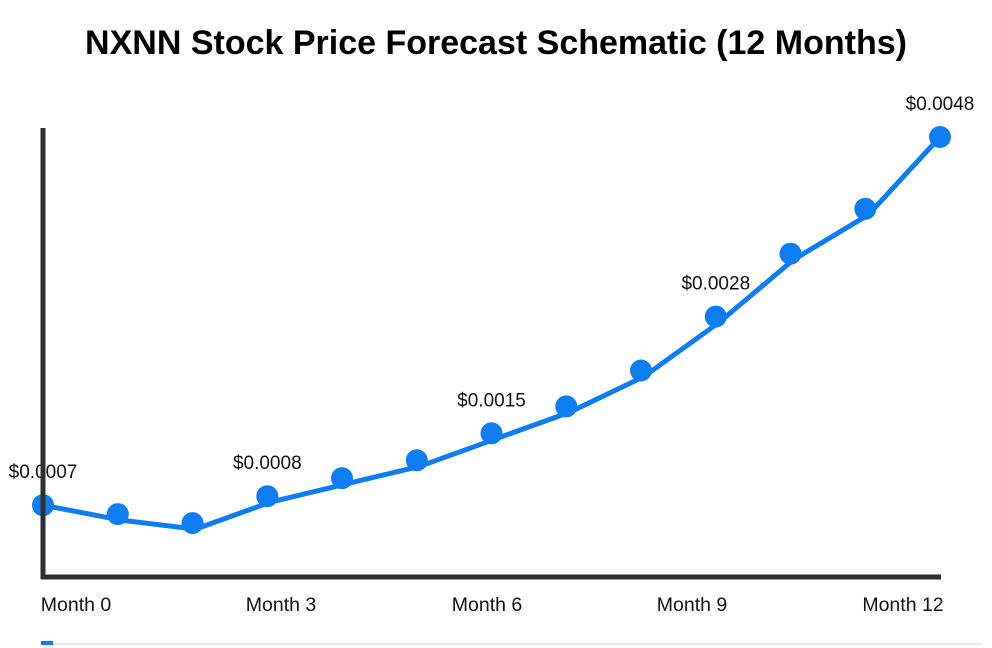 This screenshot has width=992, height=648. Describe the element at coordinates (940, 104) in the screenshot. I see `price-label-month-12: $0.0048` at that location.